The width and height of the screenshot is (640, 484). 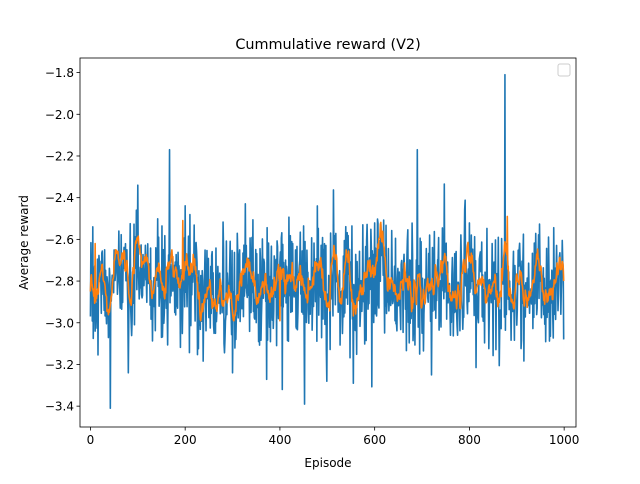 What do you see at coordinates (59, 115) in the screenshot?
I see `y-tick-label: −2.0` at bounding box center [59, 115].